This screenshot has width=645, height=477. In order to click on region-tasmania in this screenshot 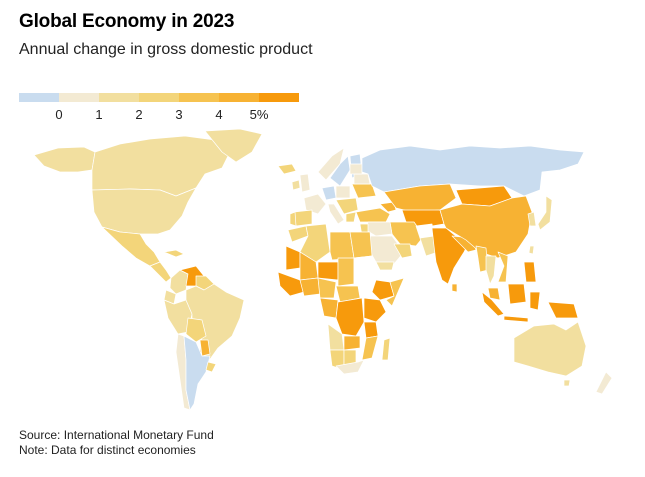, I will do `click(567, 383)`.